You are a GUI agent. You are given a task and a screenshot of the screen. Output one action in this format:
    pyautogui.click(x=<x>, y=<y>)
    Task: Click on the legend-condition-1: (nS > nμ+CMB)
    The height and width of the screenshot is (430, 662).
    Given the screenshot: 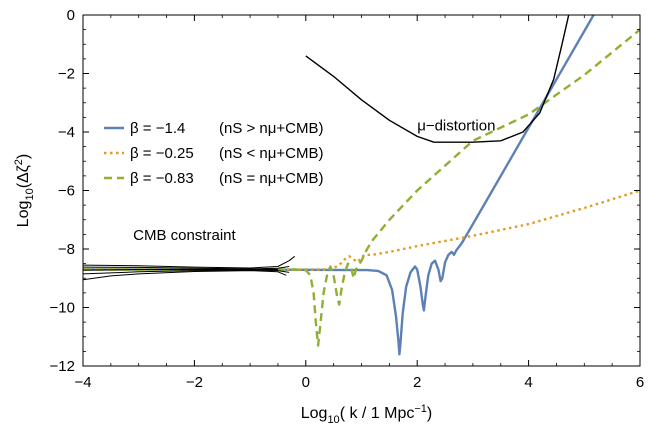 What is the action you would take?
    pyautogui.click(x=271, y=128)
    